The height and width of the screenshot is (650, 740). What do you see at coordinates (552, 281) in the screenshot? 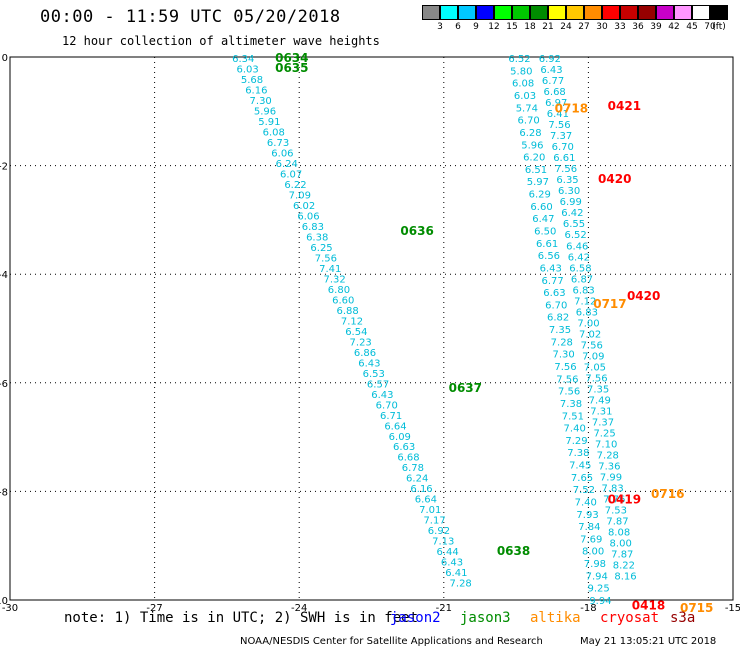
I see `swh-value-track-a: 6.77` at bounding box center [552, 281].